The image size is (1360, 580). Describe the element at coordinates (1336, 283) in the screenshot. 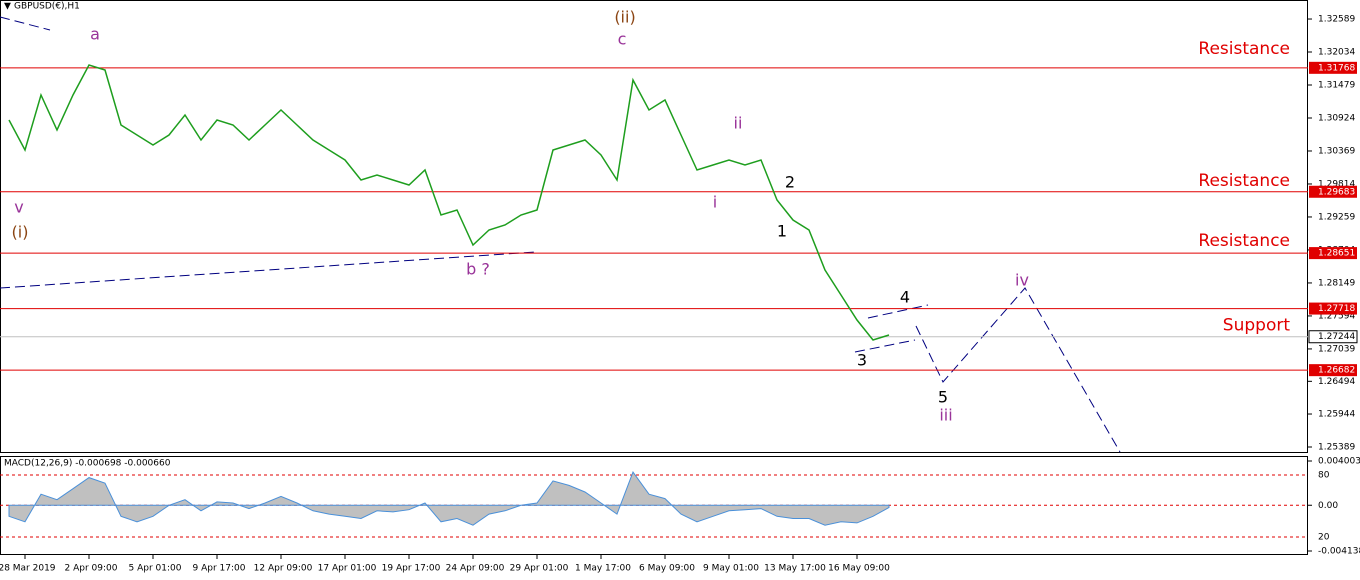

I see `y-tick-label: 1.28149` at that location.